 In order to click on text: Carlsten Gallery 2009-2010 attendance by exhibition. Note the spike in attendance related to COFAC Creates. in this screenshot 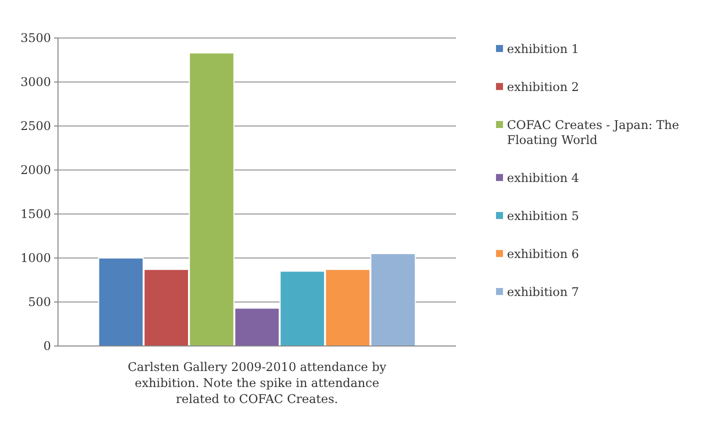, I will do `click(257, 383)`.